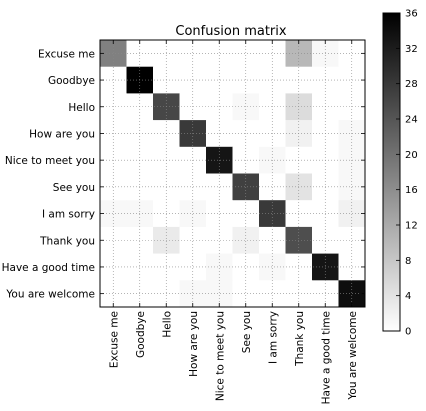 Image resolution: width=426 pixels, height=411 pixels. What do you see at coordinates (300, 339) in the screenshot?
I see `x-tick-label: Thank you` at bounding box center [300, 339].